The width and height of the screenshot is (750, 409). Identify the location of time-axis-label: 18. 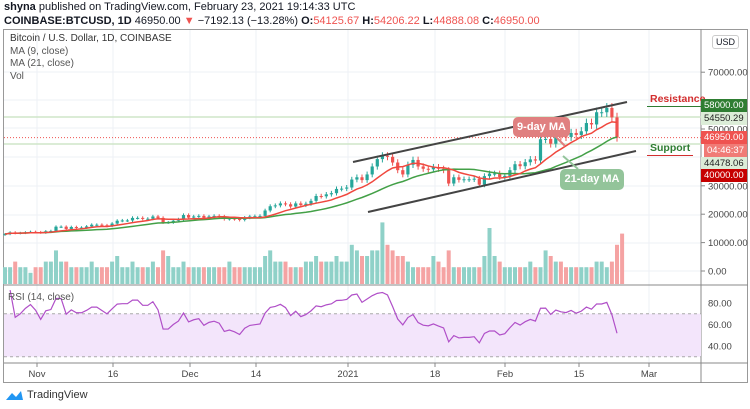
(435, 374).